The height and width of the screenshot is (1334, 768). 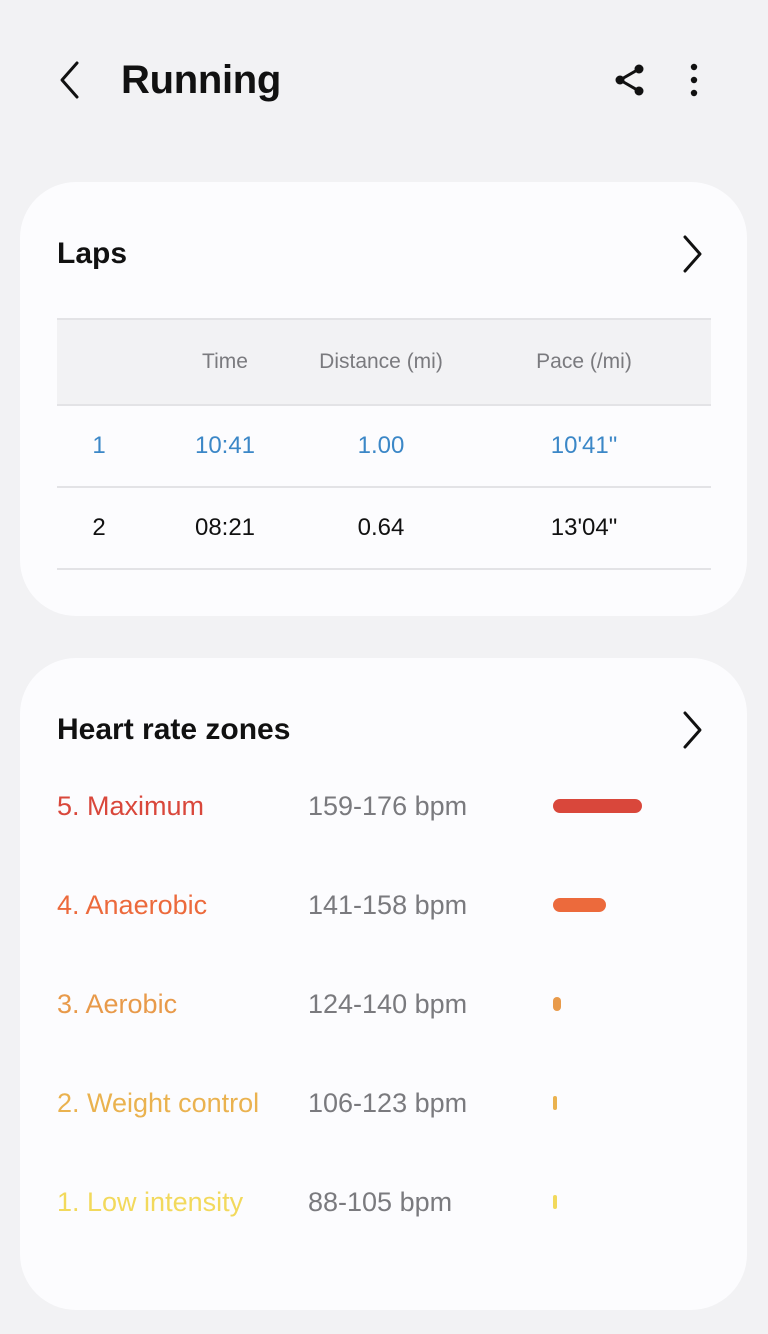 What do you see at coordinates (225, 361) in the screenshot?
I see `column-header-time: Time` at bounding box center [225, 361].